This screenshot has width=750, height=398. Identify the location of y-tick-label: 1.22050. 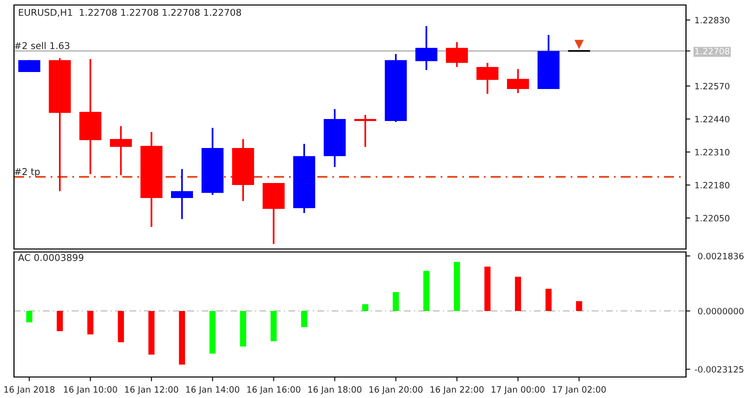
(712, 218).